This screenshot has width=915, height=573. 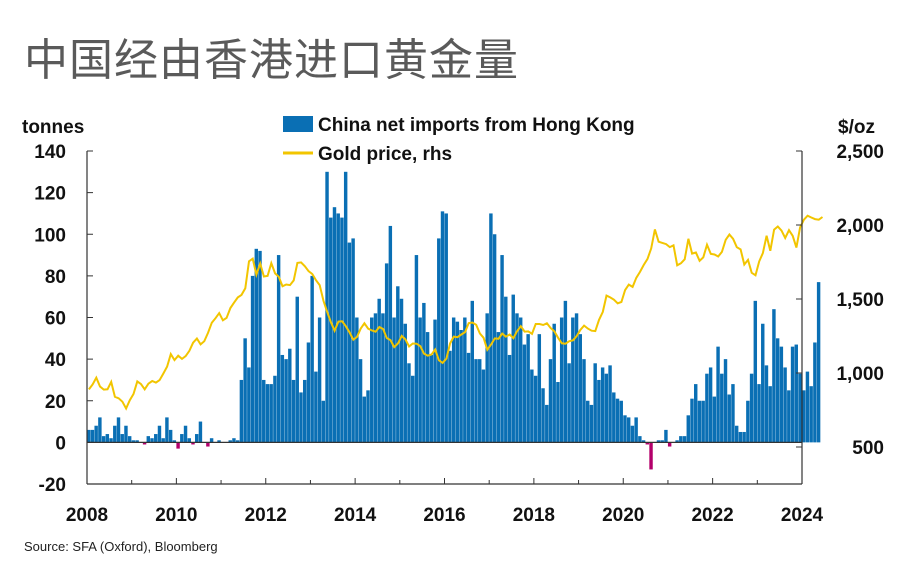 What do you see at coordinates (860, 226) in the screenshot?
I see `right-tick-label: 2,000` at bounding box center [860, 226].